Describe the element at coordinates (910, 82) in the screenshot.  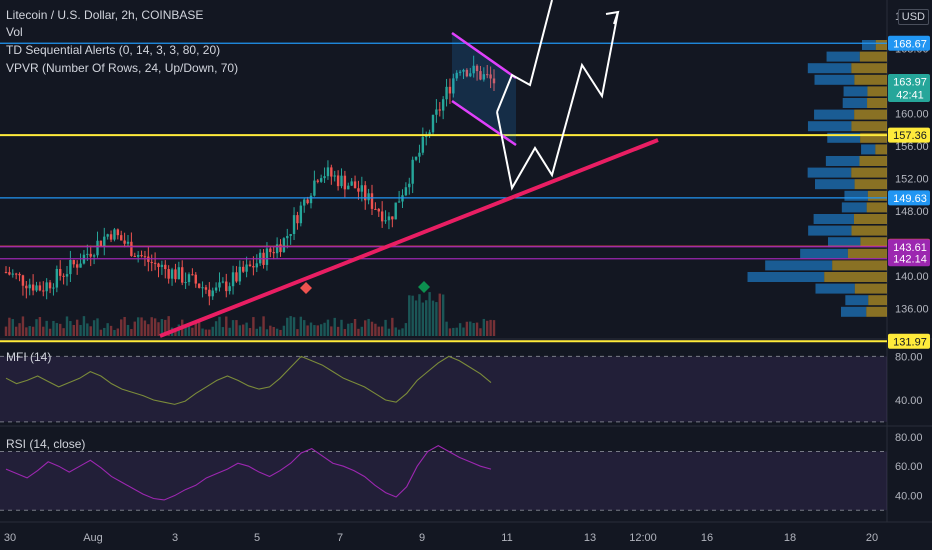
I see `price-badge-label: 163.97` at that location.